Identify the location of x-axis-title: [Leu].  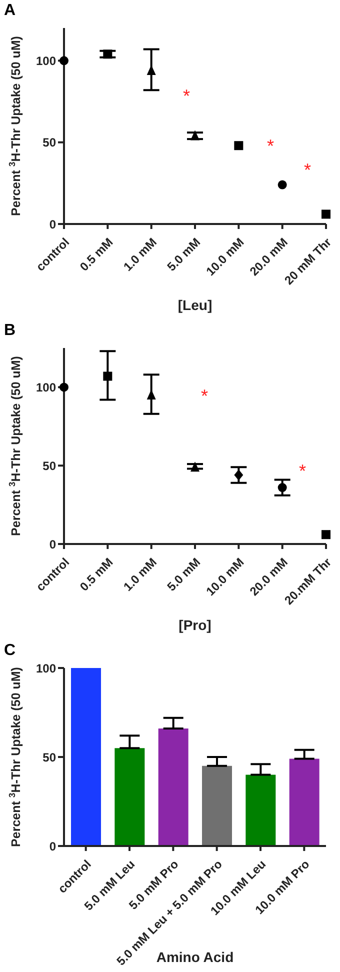
(195, 305).